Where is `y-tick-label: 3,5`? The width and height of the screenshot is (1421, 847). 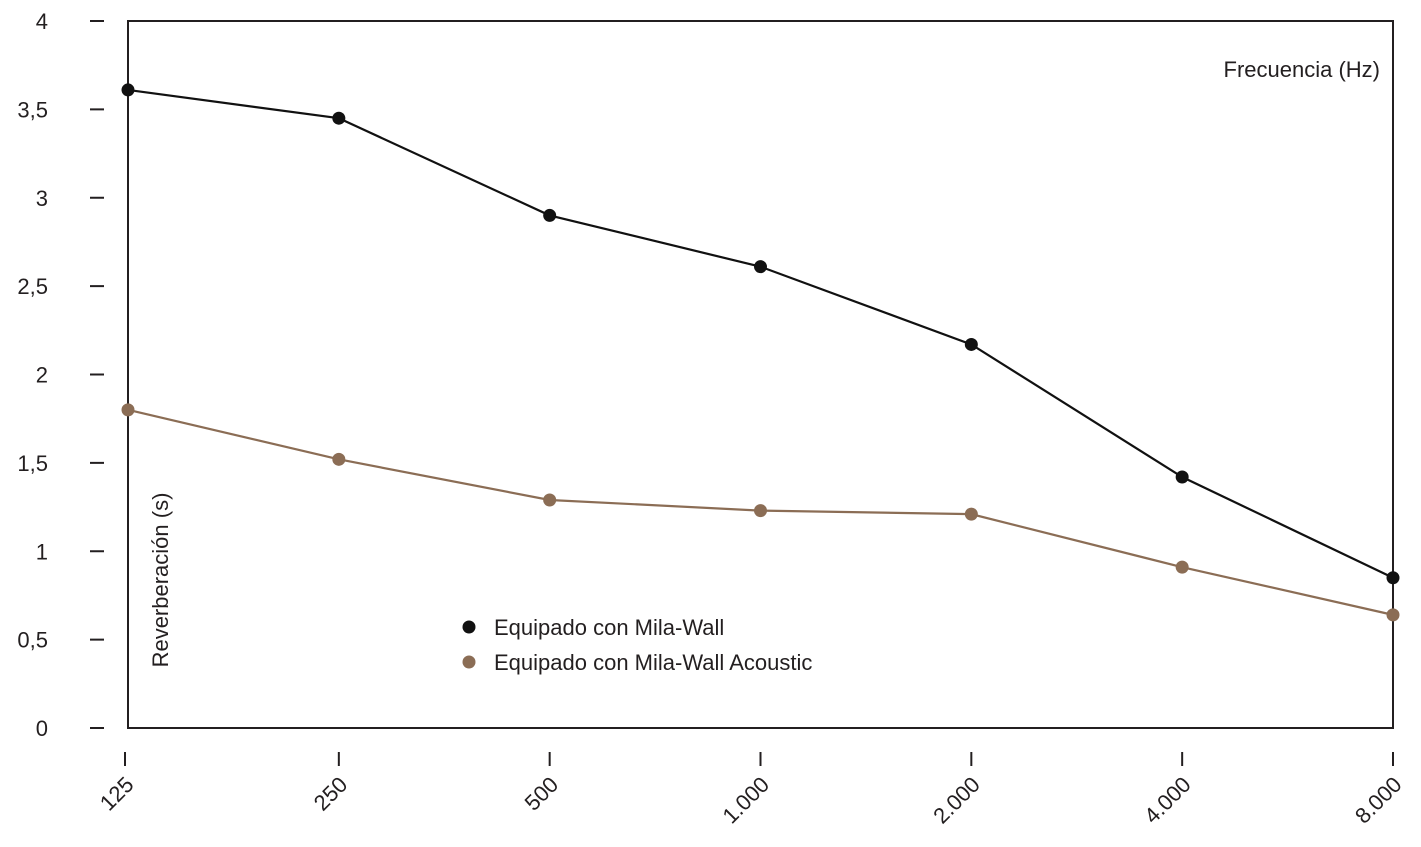 y-tick-label: 3,5 is located at coordinates (32, 109).